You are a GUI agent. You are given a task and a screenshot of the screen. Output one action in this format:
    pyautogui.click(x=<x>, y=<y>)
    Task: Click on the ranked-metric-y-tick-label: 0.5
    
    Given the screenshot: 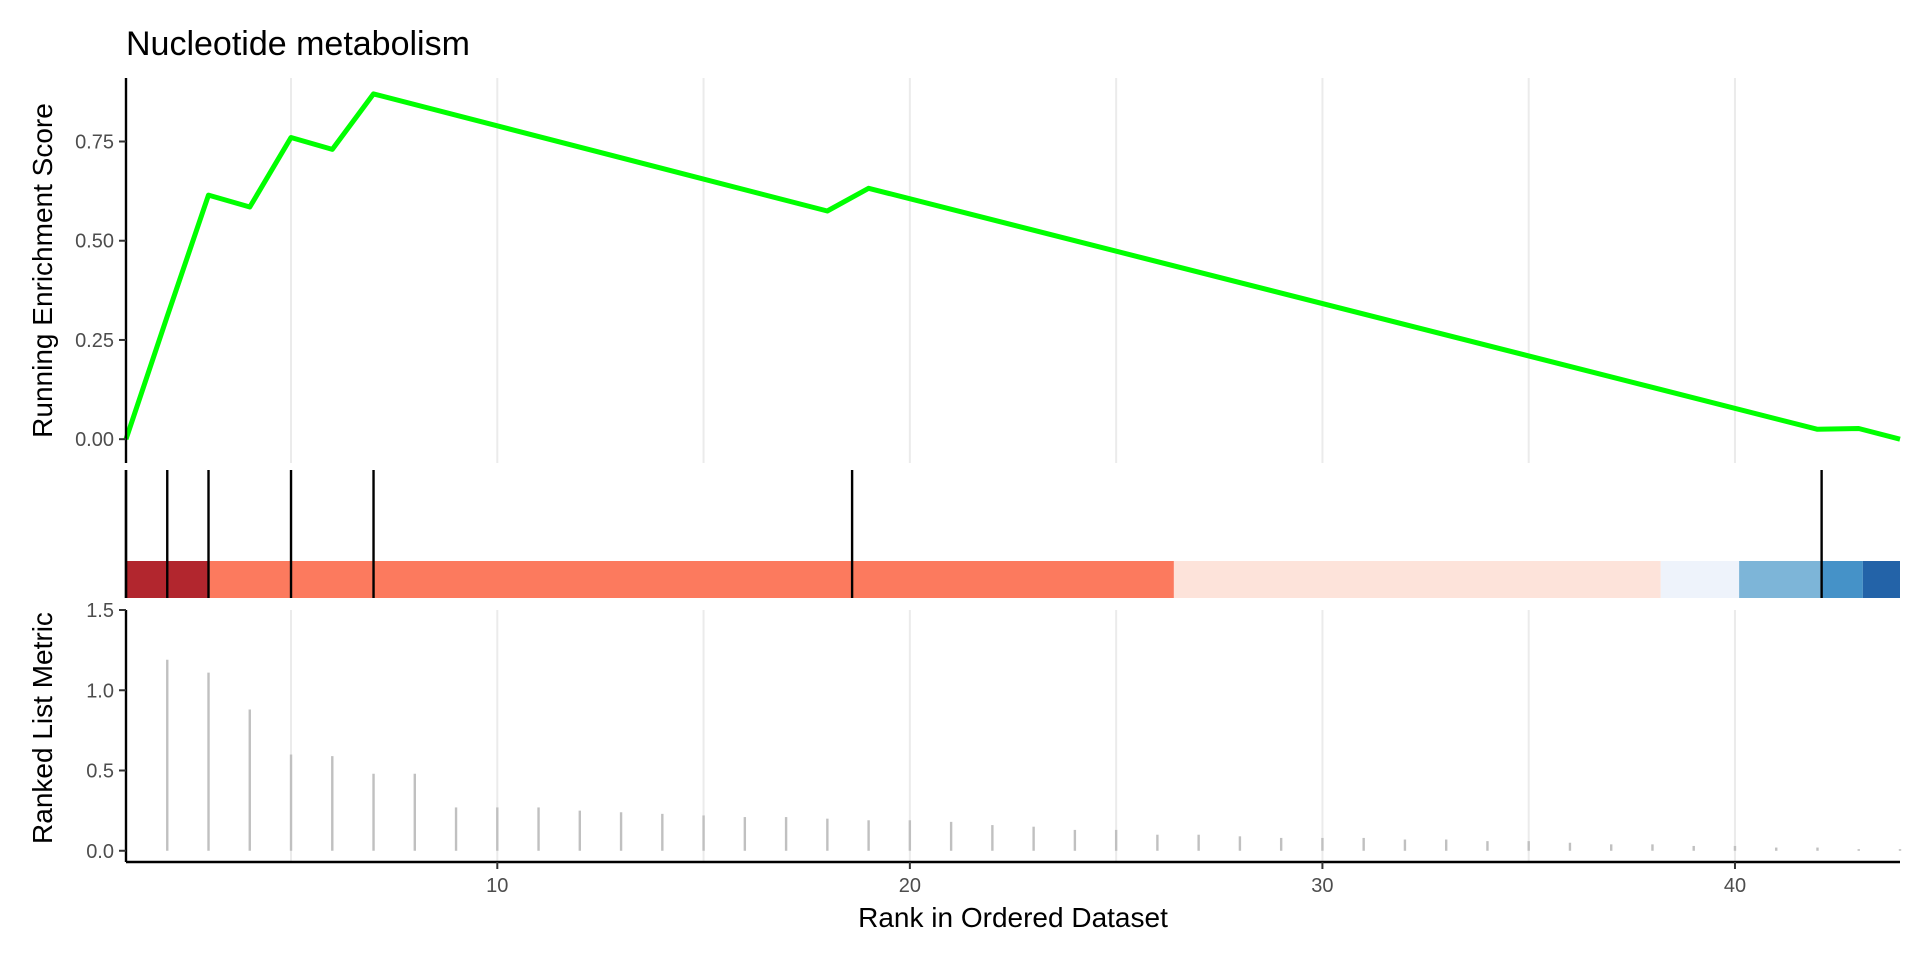 What is the action you would take?
    pyautogui.click(x=100, y=772)
    